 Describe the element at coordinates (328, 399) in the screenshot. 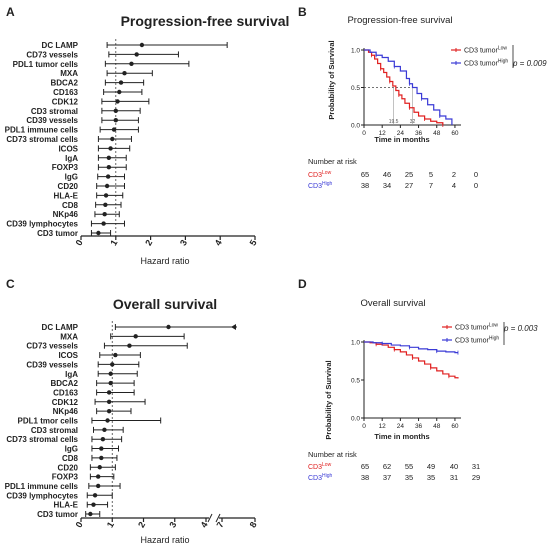

I see `km-d-ylabel: Probability of Survival` at that location.